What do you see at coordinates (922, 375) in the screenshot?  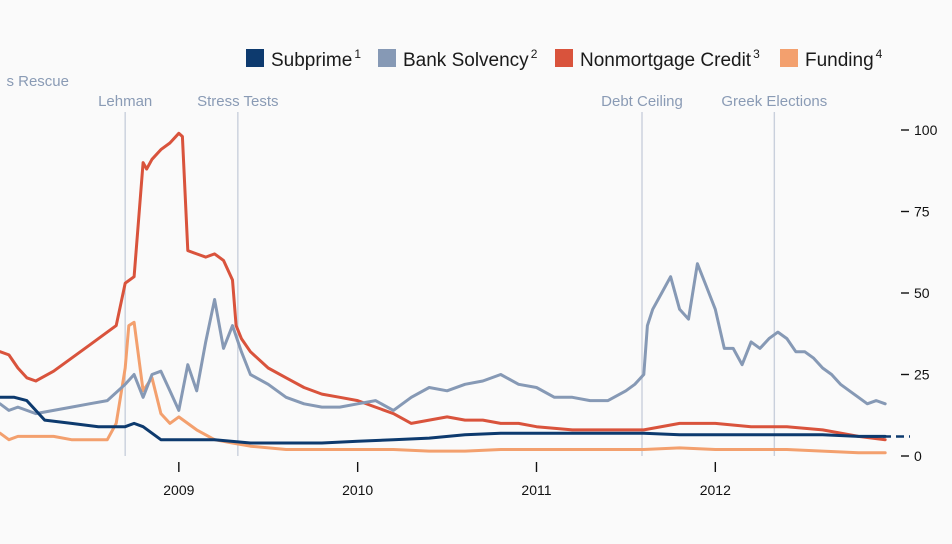 I see `y-tick-label: 25` at bounding box center [922, 375].